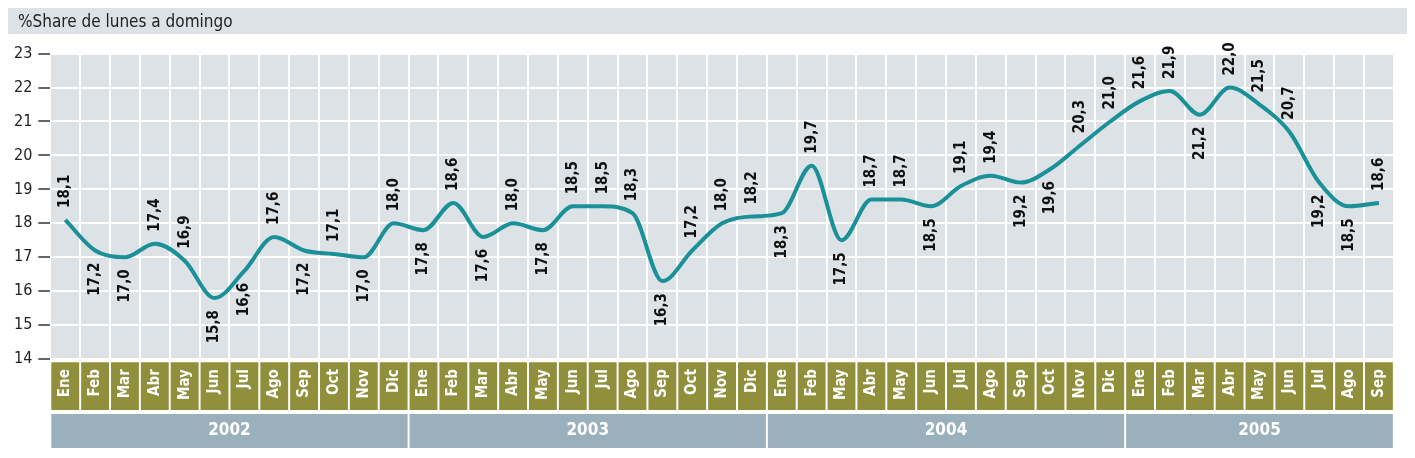 The height and width of the screenshot is (458, 1415). I want to click on y-tick-label: 21, so click(23, 120).